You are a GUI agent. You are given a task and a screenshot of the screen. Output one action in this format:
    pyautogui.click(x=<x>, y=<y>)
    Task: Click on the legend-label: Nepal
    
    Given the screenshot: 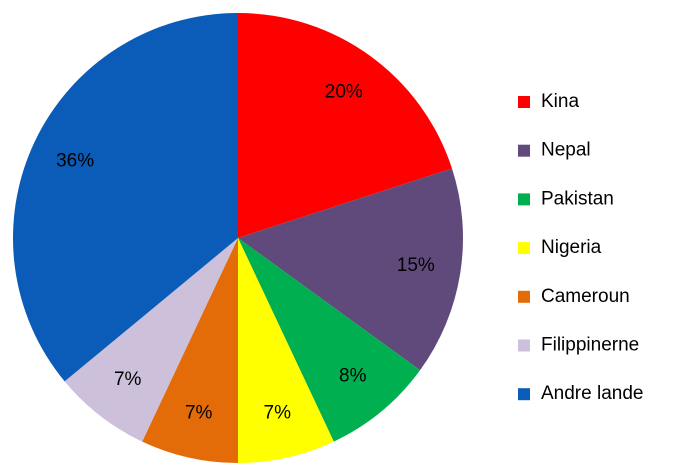 What is the action you would take?
    pyautogui.click(x=566, y=150)
    